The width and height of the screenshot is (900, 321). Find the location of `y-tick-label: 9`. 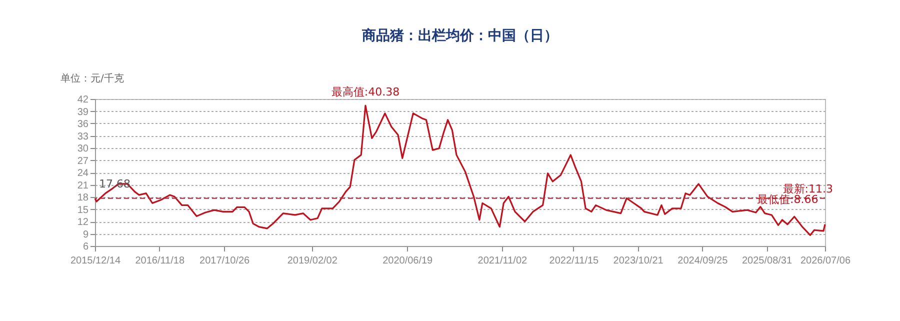

y-tick-label: 9 is located at coordinates (85, 234).